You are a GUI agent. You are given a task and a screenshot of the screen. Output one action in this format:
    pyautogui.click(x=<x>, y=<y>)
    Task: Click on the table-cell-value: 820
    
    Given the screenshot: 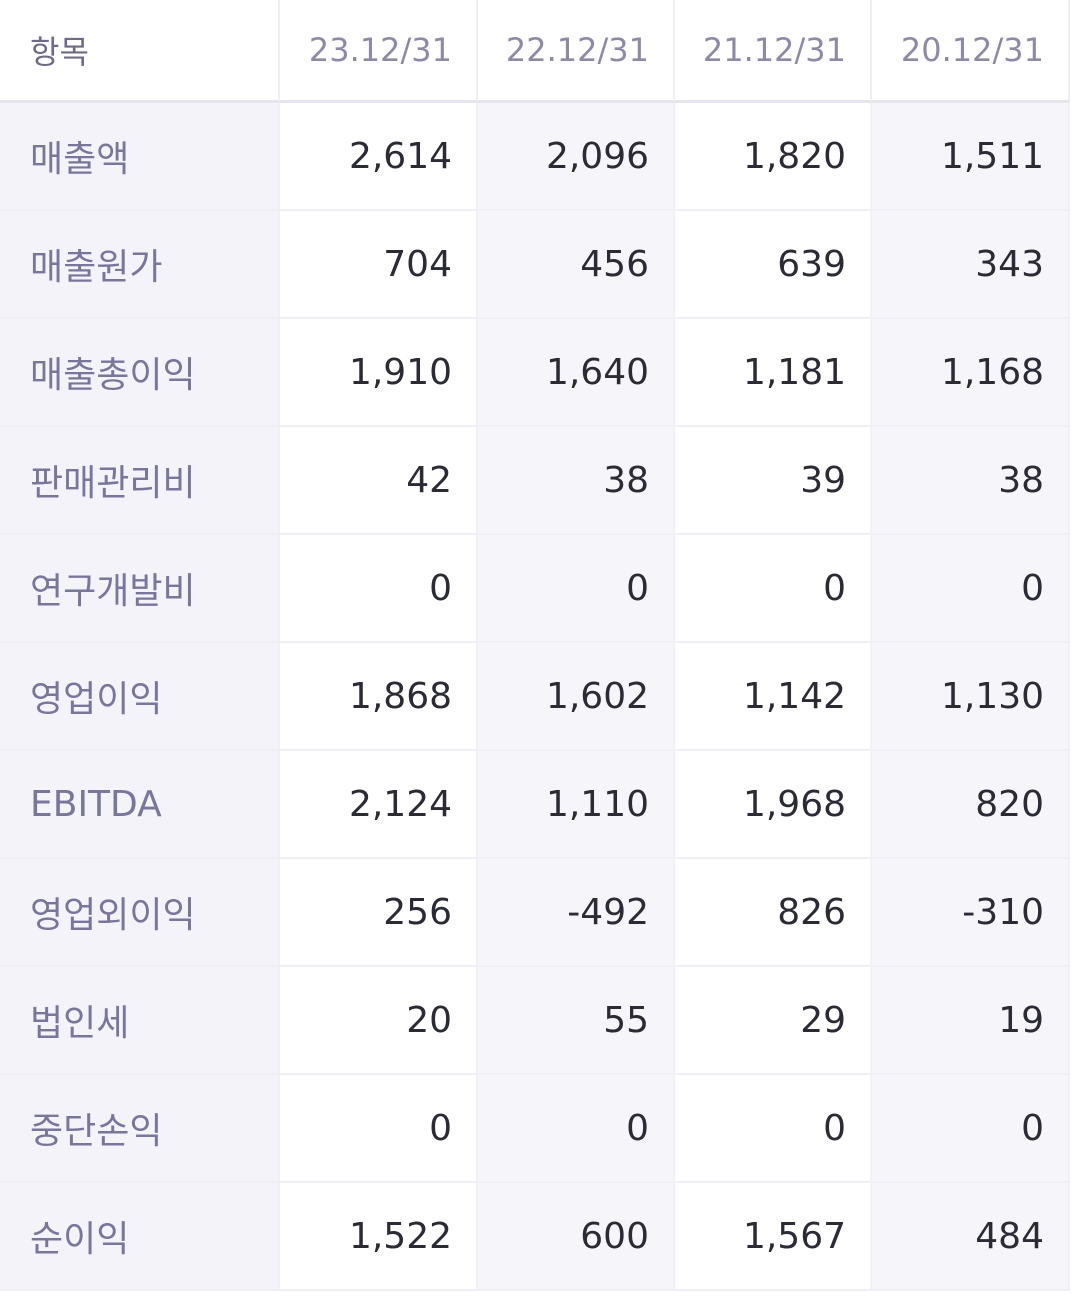 What is the action you would take?
    pyautogui.click(x=971, y=805)
    